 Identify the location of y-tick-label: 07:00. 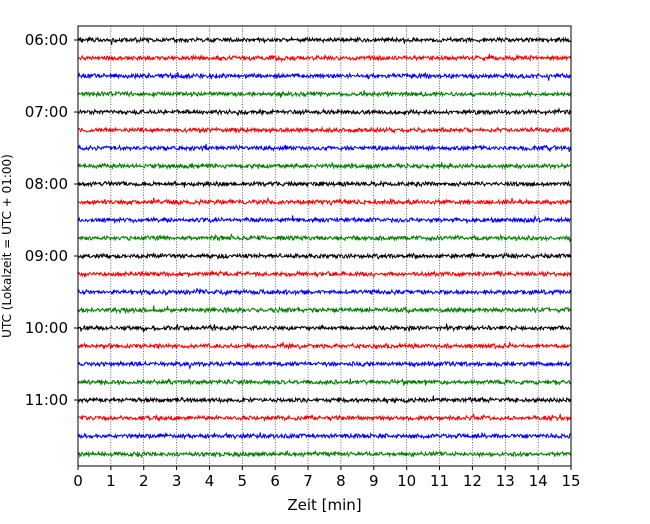
(46, 112).